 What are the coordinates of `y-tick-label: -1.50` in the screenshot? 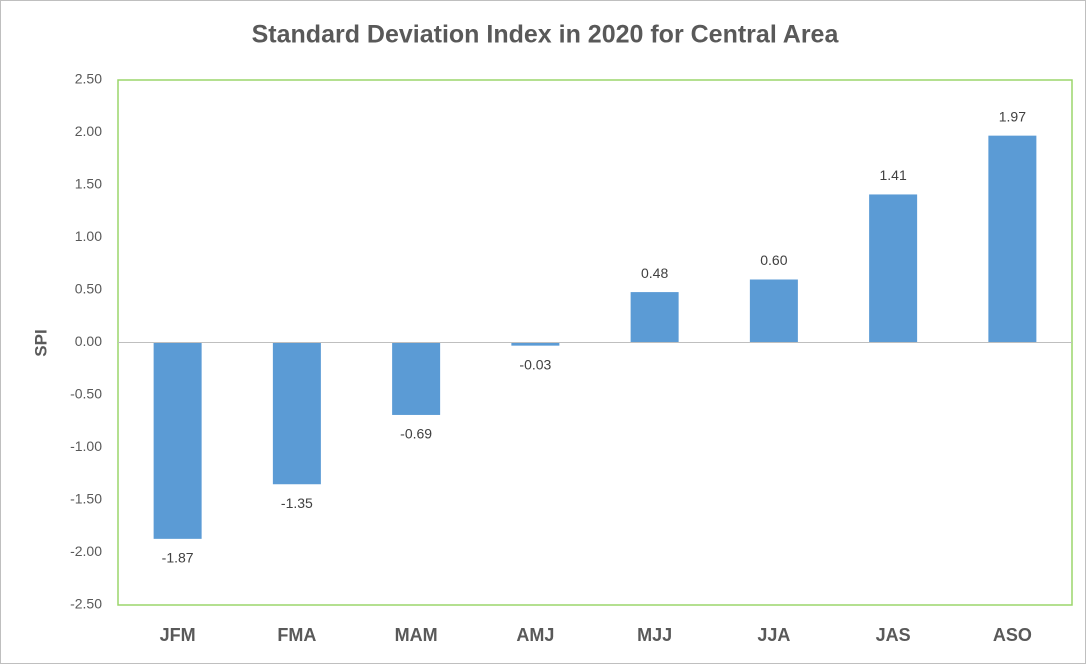 It's located at (86, 499).